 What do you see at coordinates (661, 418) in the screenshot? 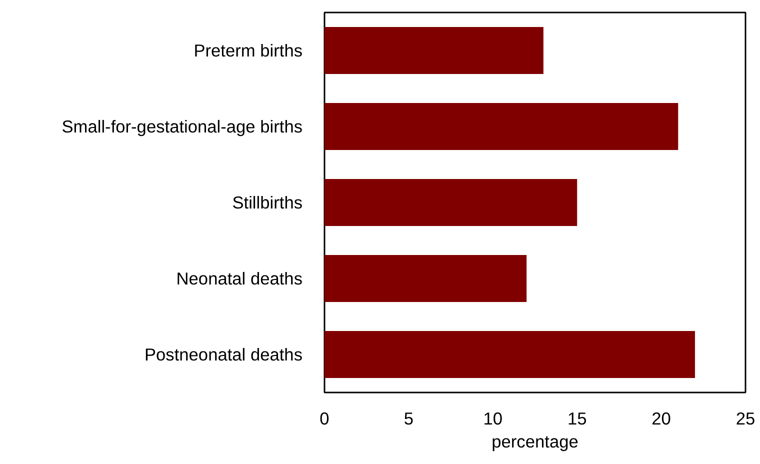
I see `x-tick-label: 20` at bounding box center [661, 418].